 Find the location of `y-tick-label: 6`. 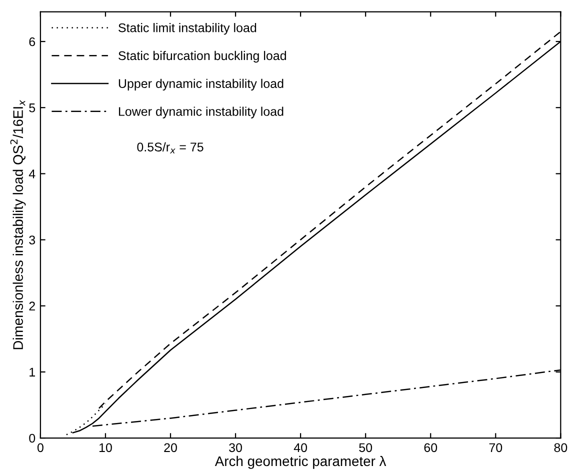

y-tick-label: 6 is located at coordinates (32, 41).